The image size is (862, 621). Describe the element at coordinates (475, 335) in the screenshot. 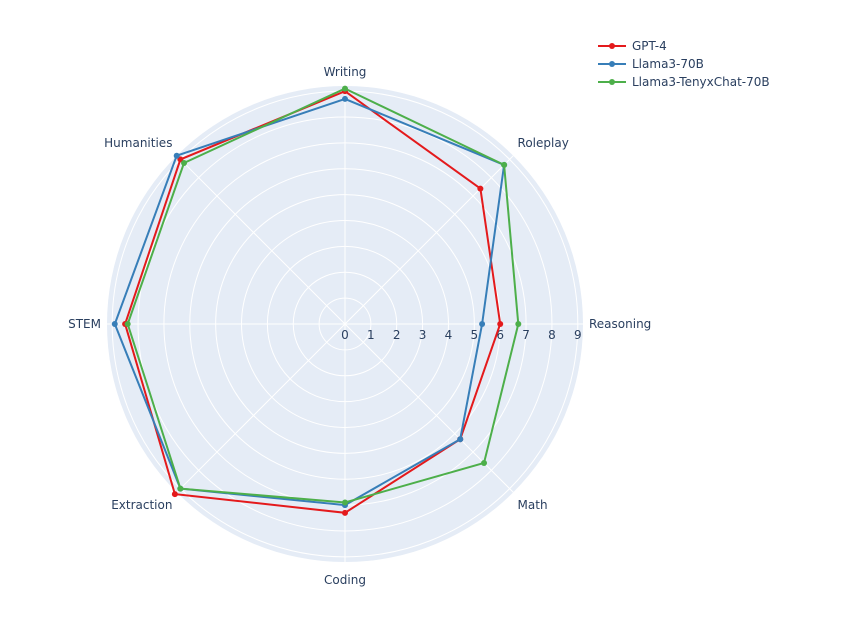

I see `radial-tick-label: 5` at that location.